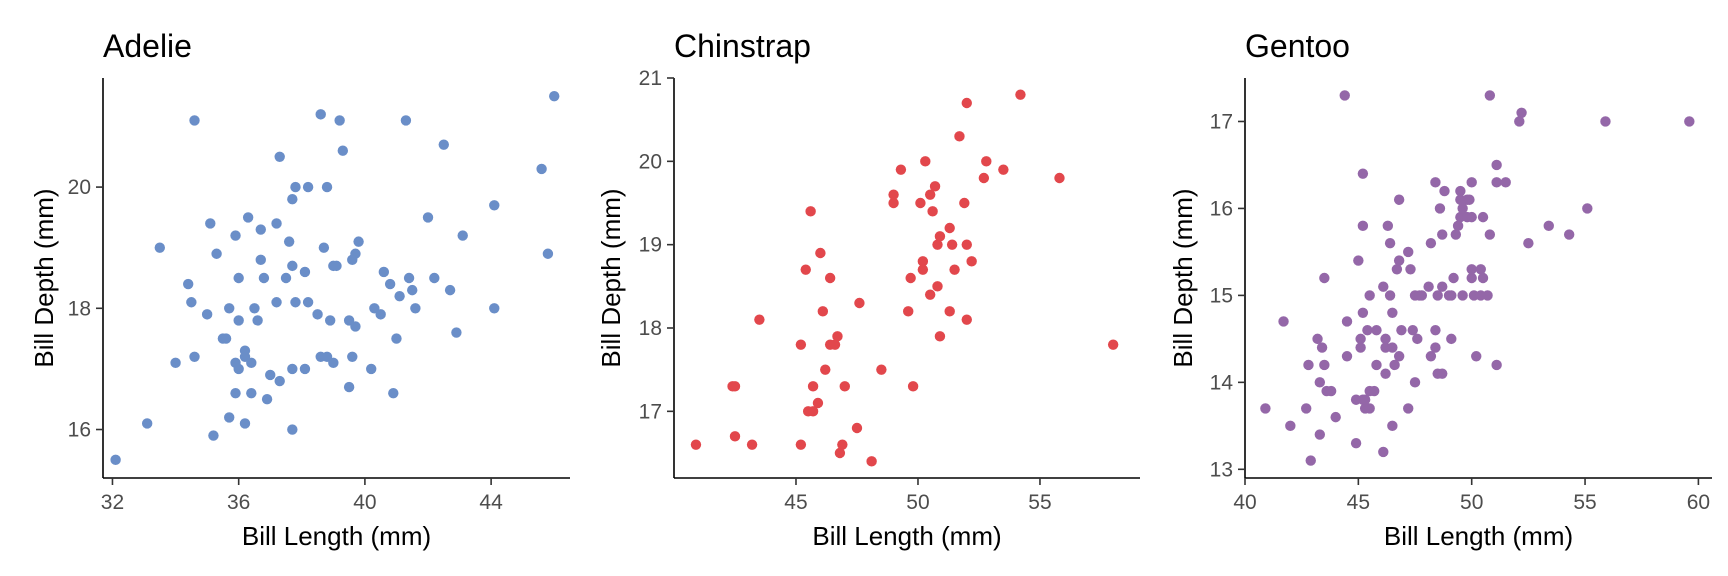  What do you see at coordinates (1222, 382) in the screenshot?
I see `y-tick-label: 14` at bounding box center [1222, 382].